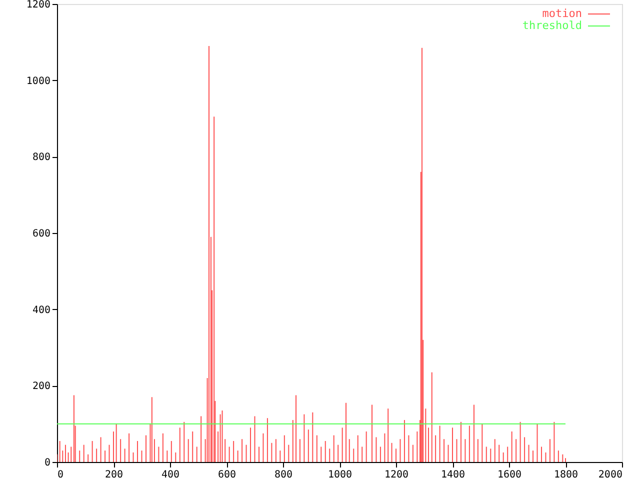  What do you see at coordinates (41, 158) in the screenshot?
I see `y-tick-label: 800` at bounding box center [41, 158].